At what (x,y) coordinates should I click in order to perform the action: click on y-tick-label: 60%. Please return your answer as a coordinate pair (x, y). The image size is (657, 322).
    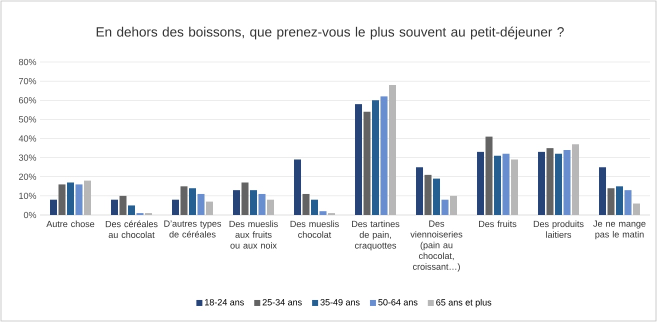
    Looking at the image, I should click on (27, 100).